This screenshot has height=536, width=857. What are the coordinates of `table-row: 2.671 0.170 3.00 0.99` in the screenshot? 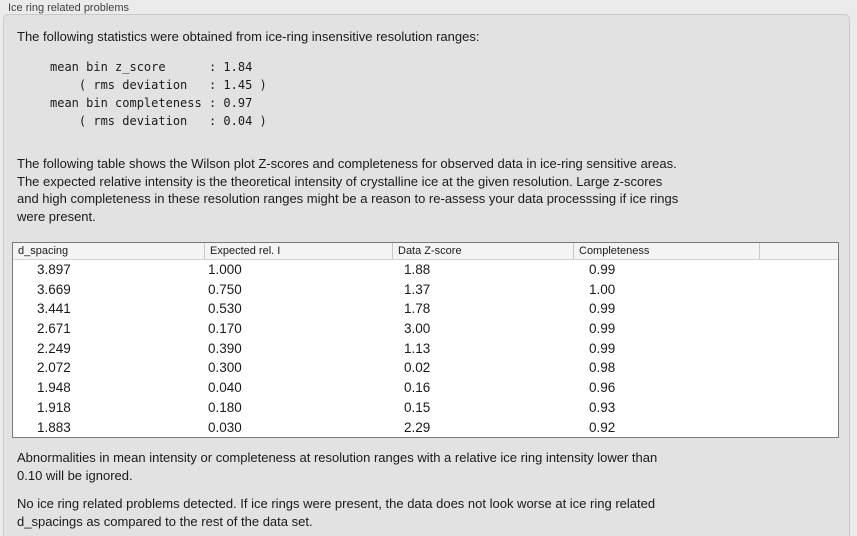 It's located at (425, 329).